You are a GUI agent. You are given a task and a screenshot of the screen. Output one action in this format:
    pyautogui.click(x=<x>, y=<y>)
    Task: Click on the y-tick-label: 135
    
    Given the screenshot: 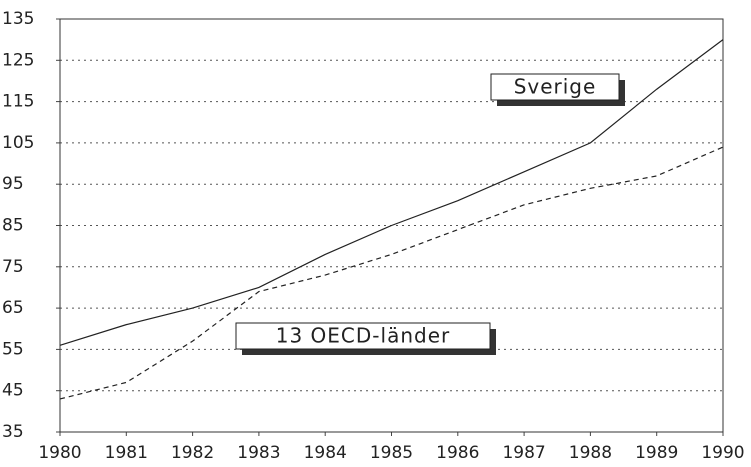 What is the action you would take?
    pyautogui.click(x=18, y=19)
    